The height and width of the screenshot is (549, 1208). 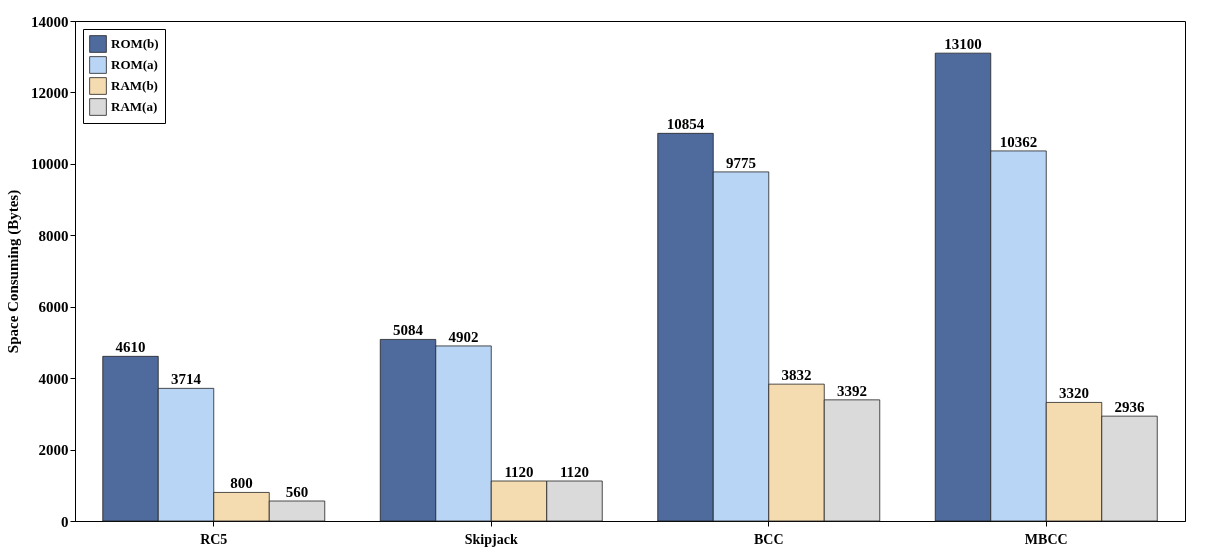 What do you see at coordinates (53, 378) in the screenshot?
I see `y-tick-label: 4000` at bounding box center [53, 378].